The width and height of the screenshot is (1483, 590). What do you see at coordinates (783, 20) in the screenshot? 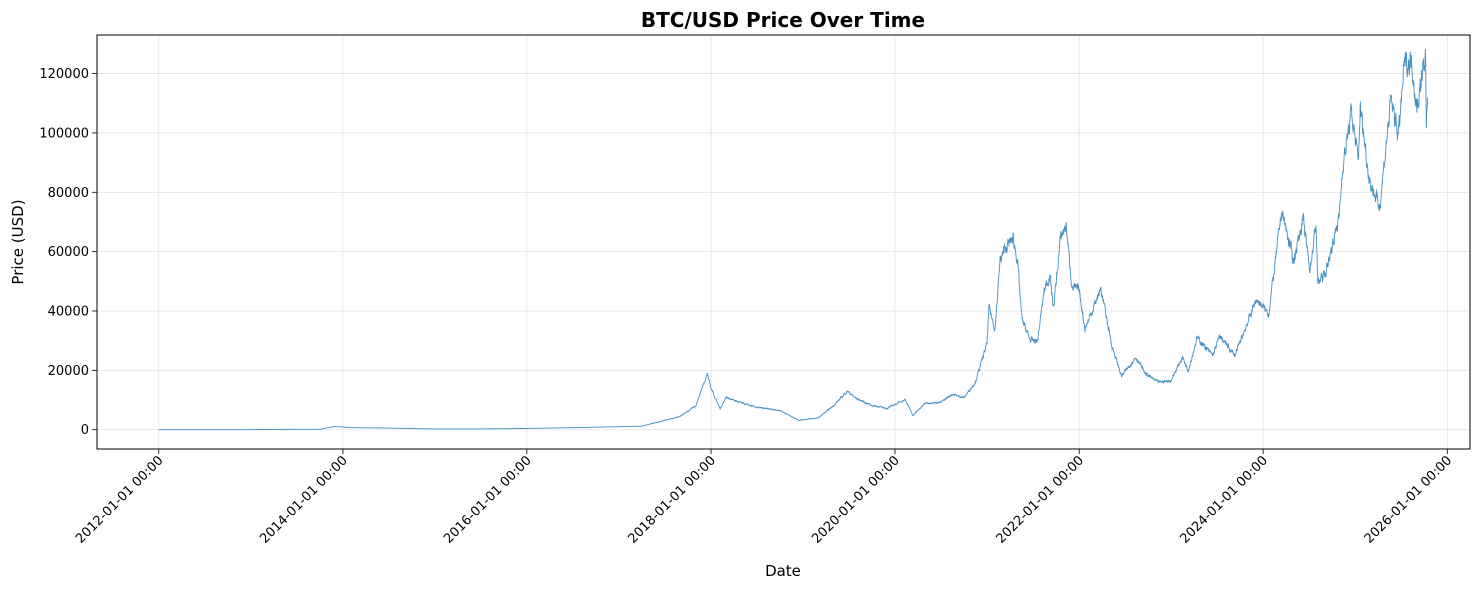
I see `chart-title: BTC/USD Price Over Time` at bounding box center [783, 20].